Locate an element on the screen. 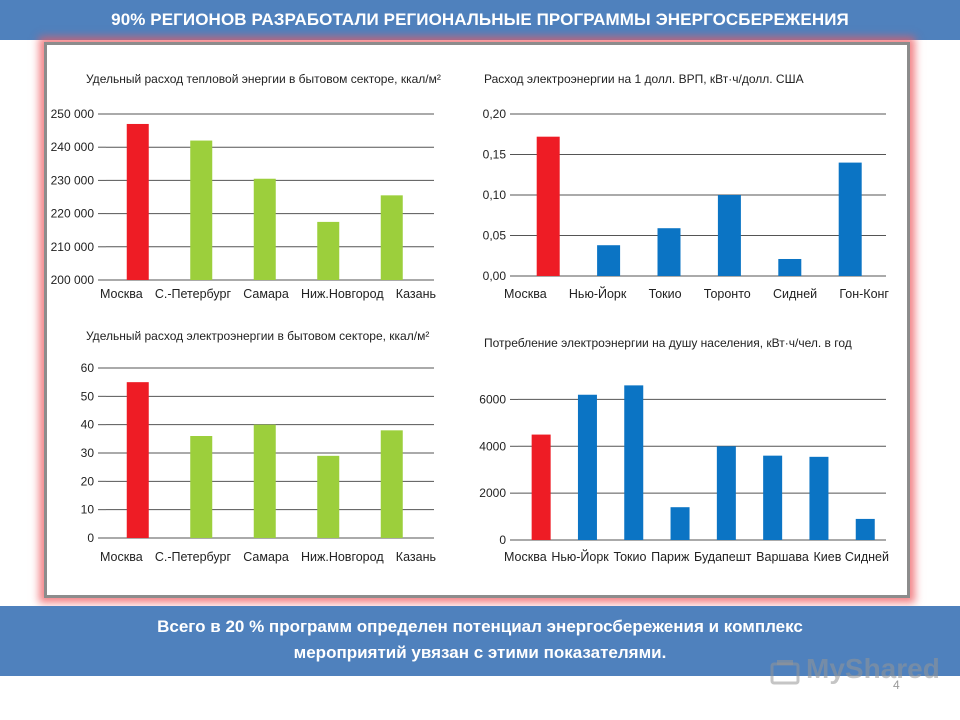 The width and height of the screenshot is (960, 720). y-tick-label: 0,05 is located at coordinates (495, 236).